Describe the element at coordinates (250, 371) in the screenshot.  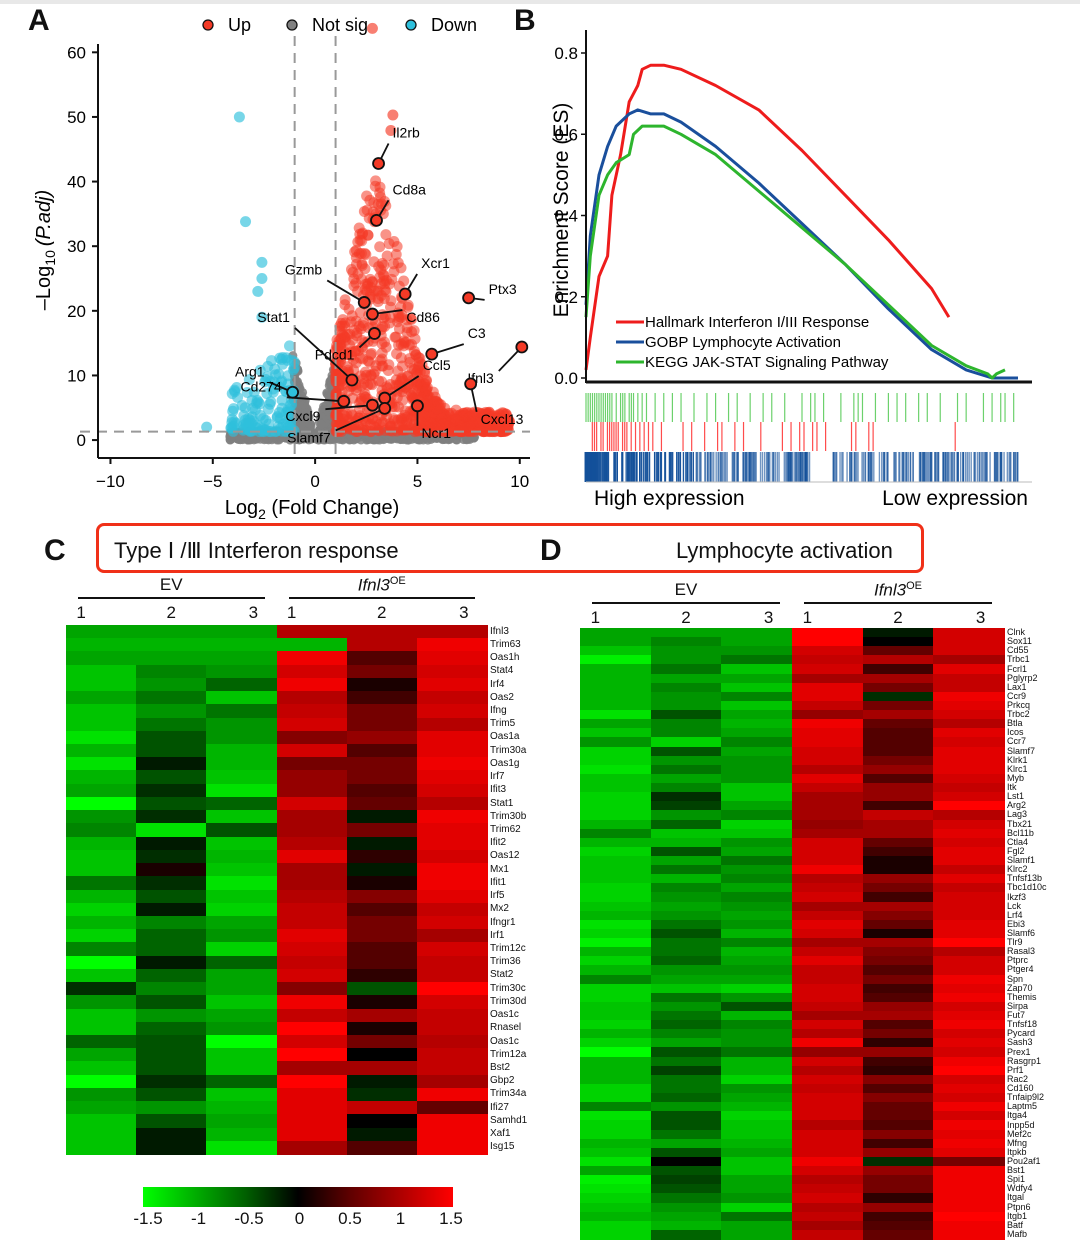
I see `gene-label-arg1: Arg1` at that location.